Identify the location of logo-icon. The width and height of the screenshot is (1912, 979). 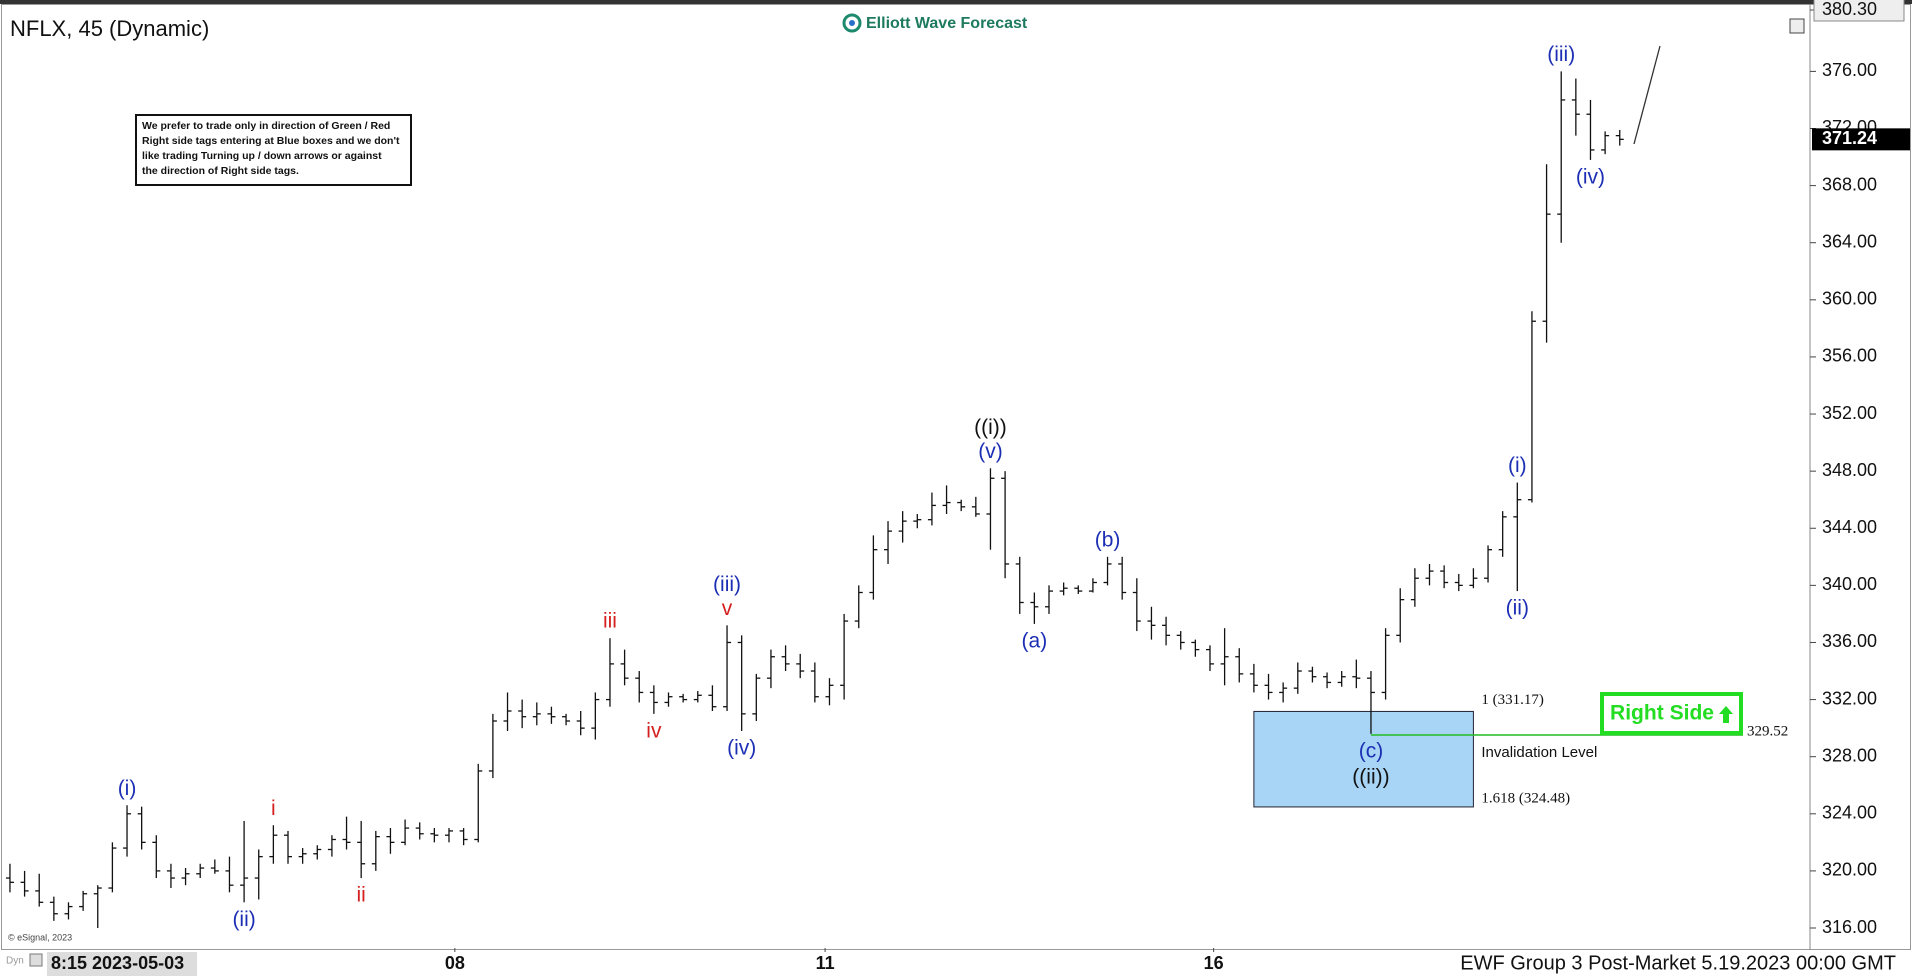
(852, 23).